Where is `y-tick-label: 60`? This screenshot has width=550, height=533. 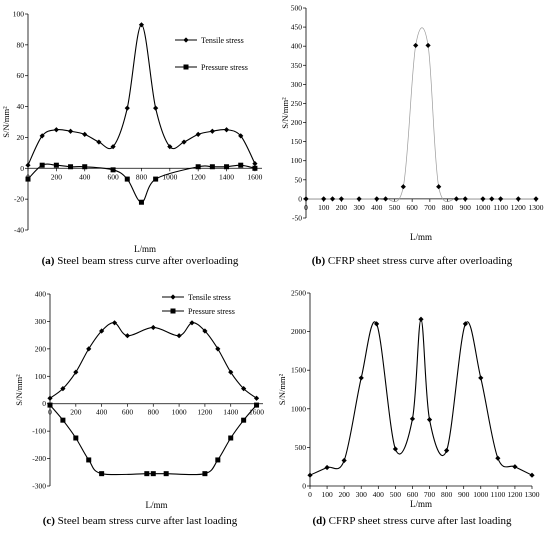 y-tick-label: 60 is located at coordinates (21, 75).